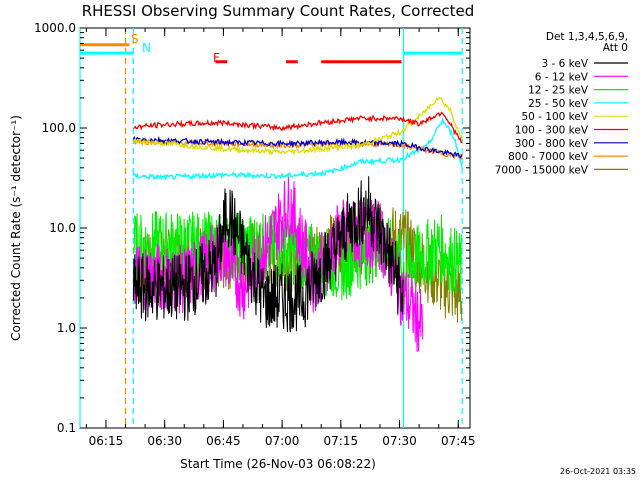 This screenshot has height=480, width=640. What do you see at coordinates (164, 441) in the screenshot?
I see `x-tick-label: 06:30` at bounding box center [164, 441].